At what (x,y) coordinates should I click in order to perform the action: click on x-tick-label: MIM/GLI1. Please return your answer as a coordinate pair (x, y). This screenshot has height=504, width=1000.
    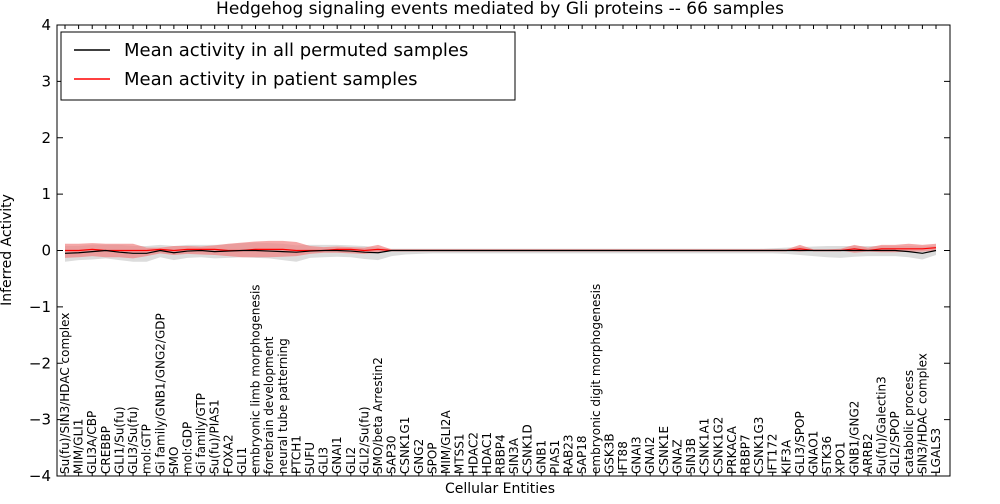
    Looking at the image, I should click on (79, 446).